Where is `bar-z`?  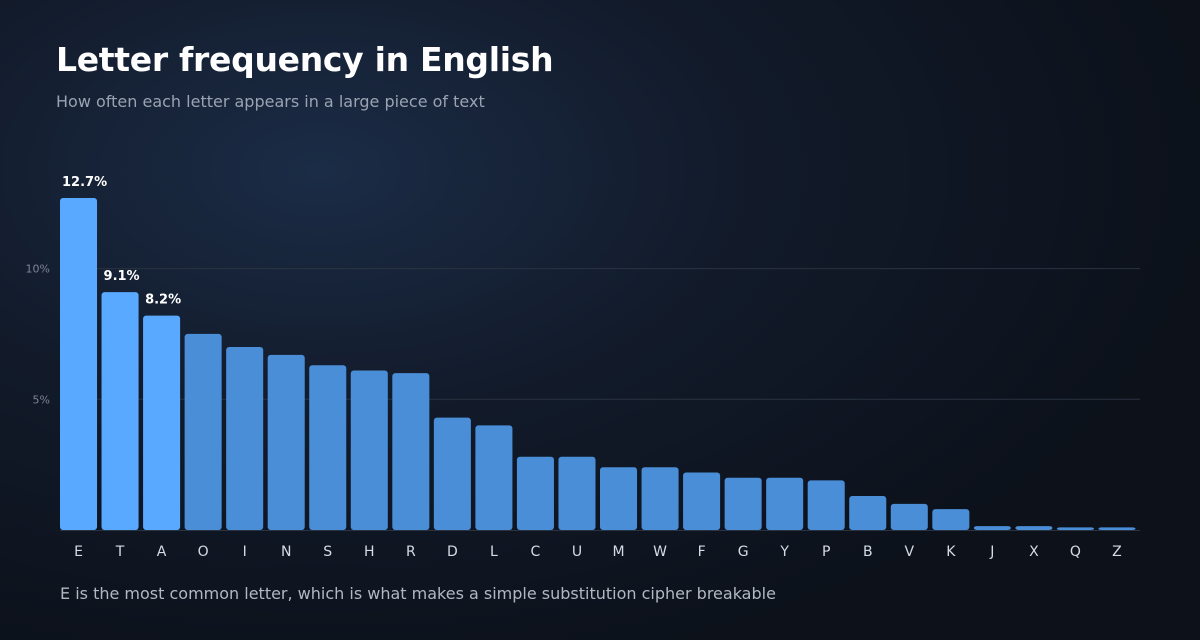
bar-z is located at coordinates (1117, 528).